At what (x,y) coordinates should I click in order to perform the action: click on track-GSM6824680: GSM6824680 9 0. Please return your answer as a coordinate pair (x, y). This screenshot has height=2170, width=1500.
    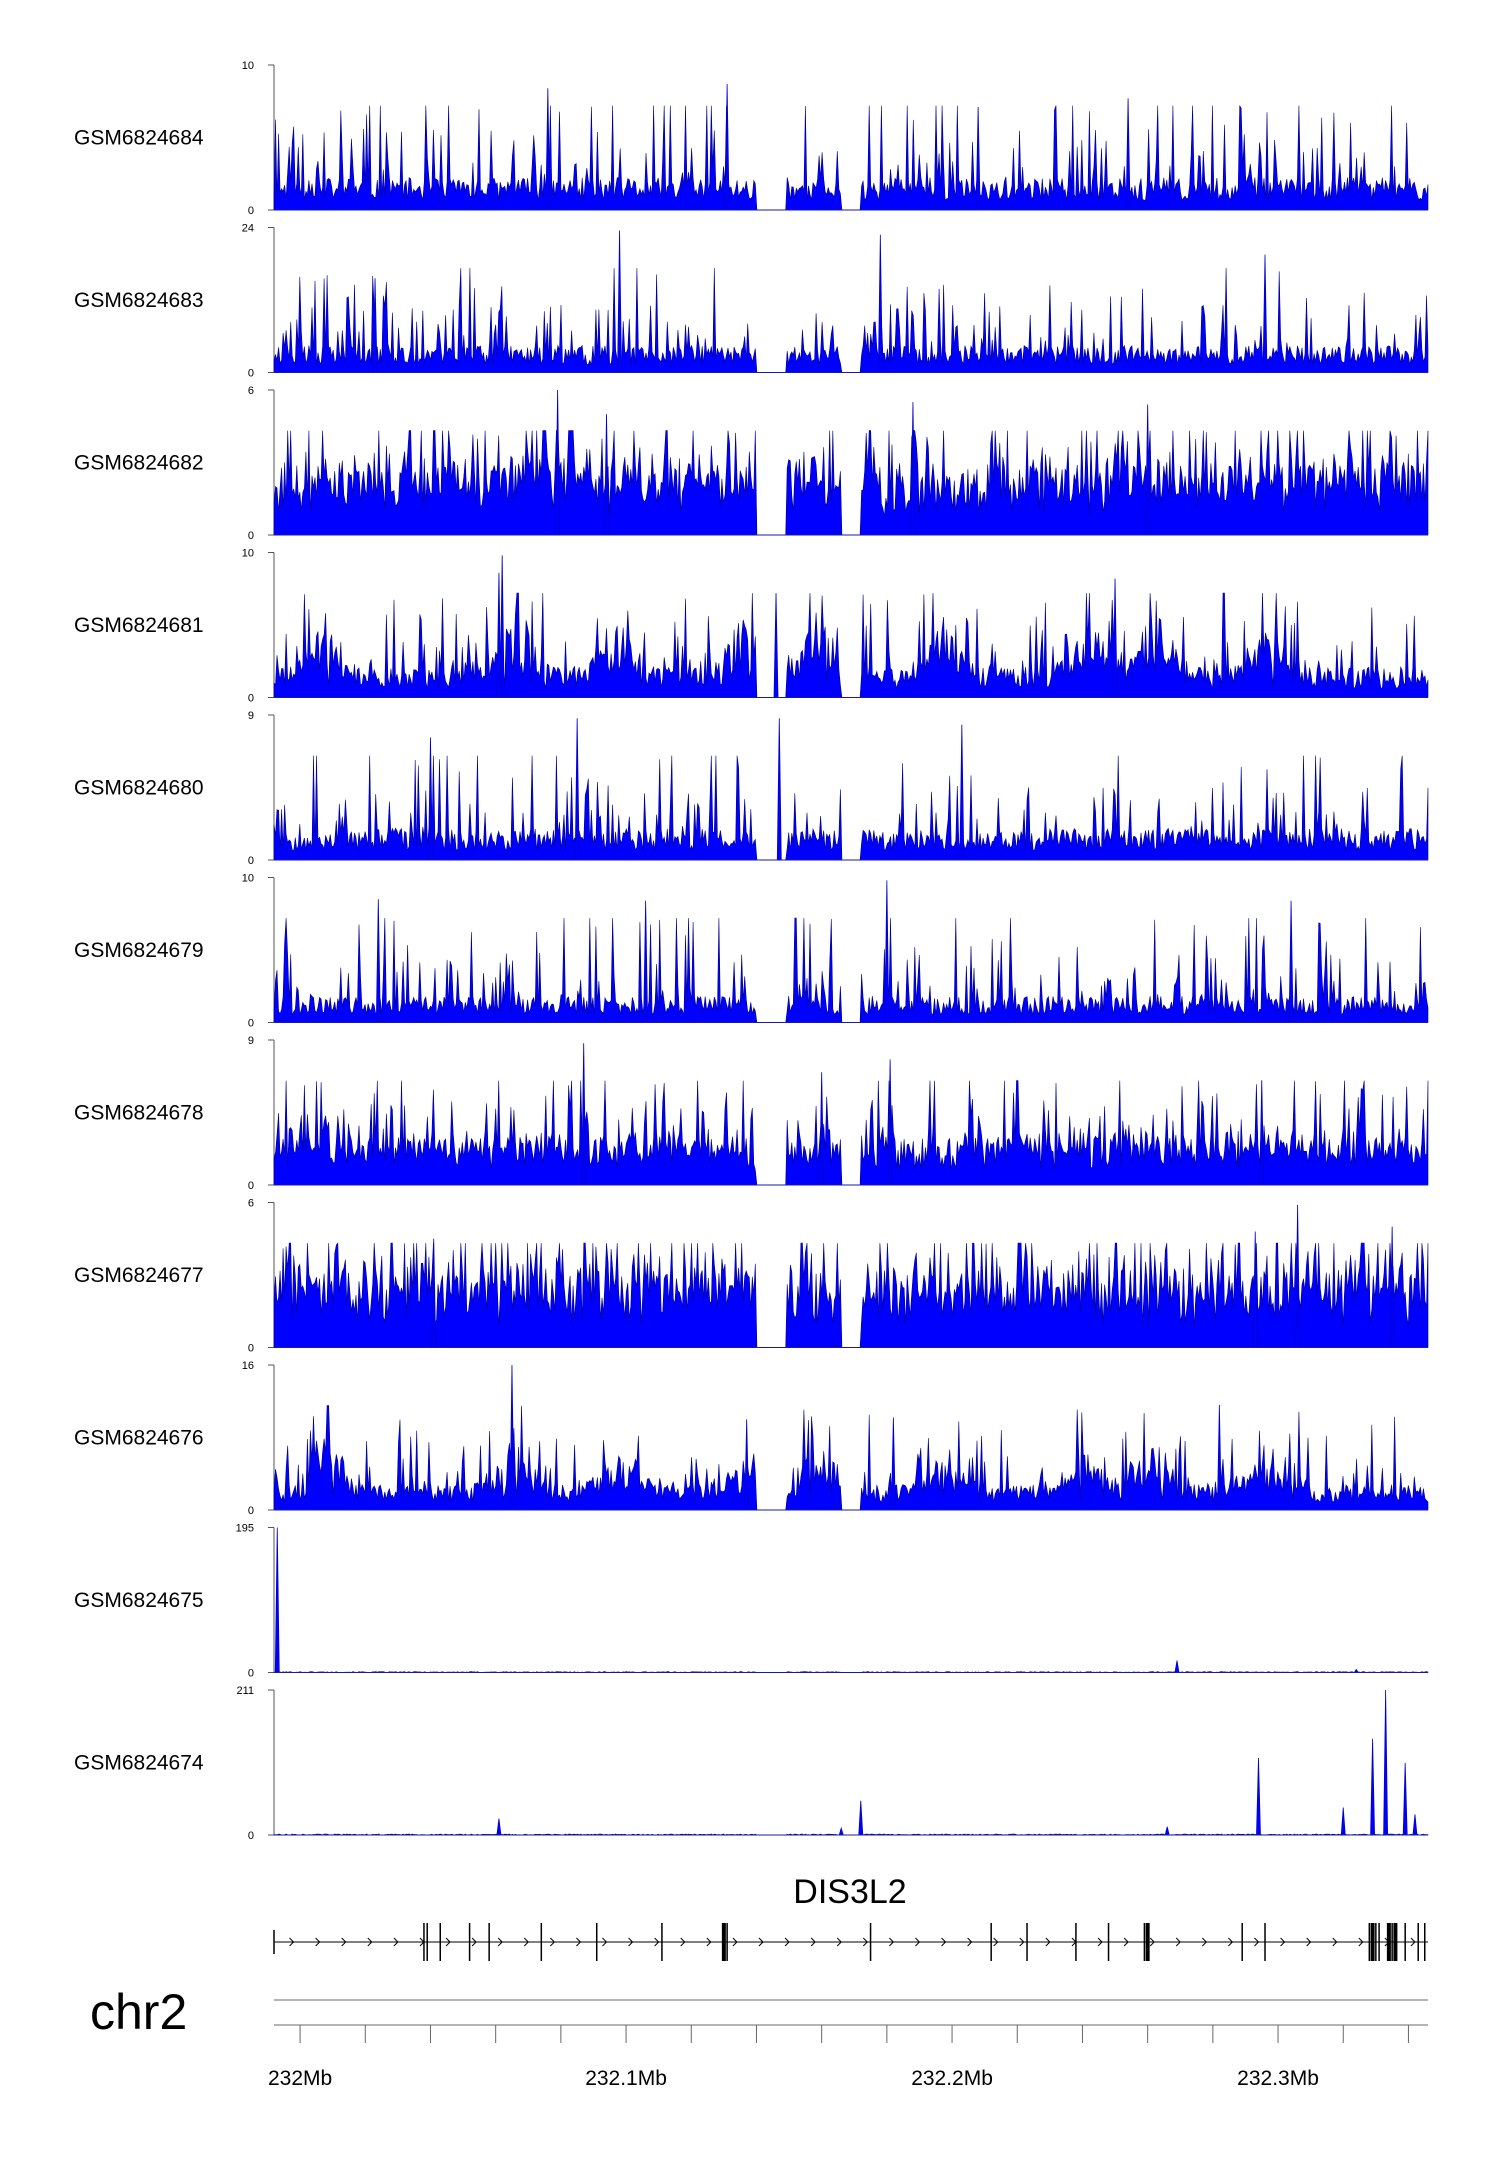
    Looking at the image, I should click on (751, 788).